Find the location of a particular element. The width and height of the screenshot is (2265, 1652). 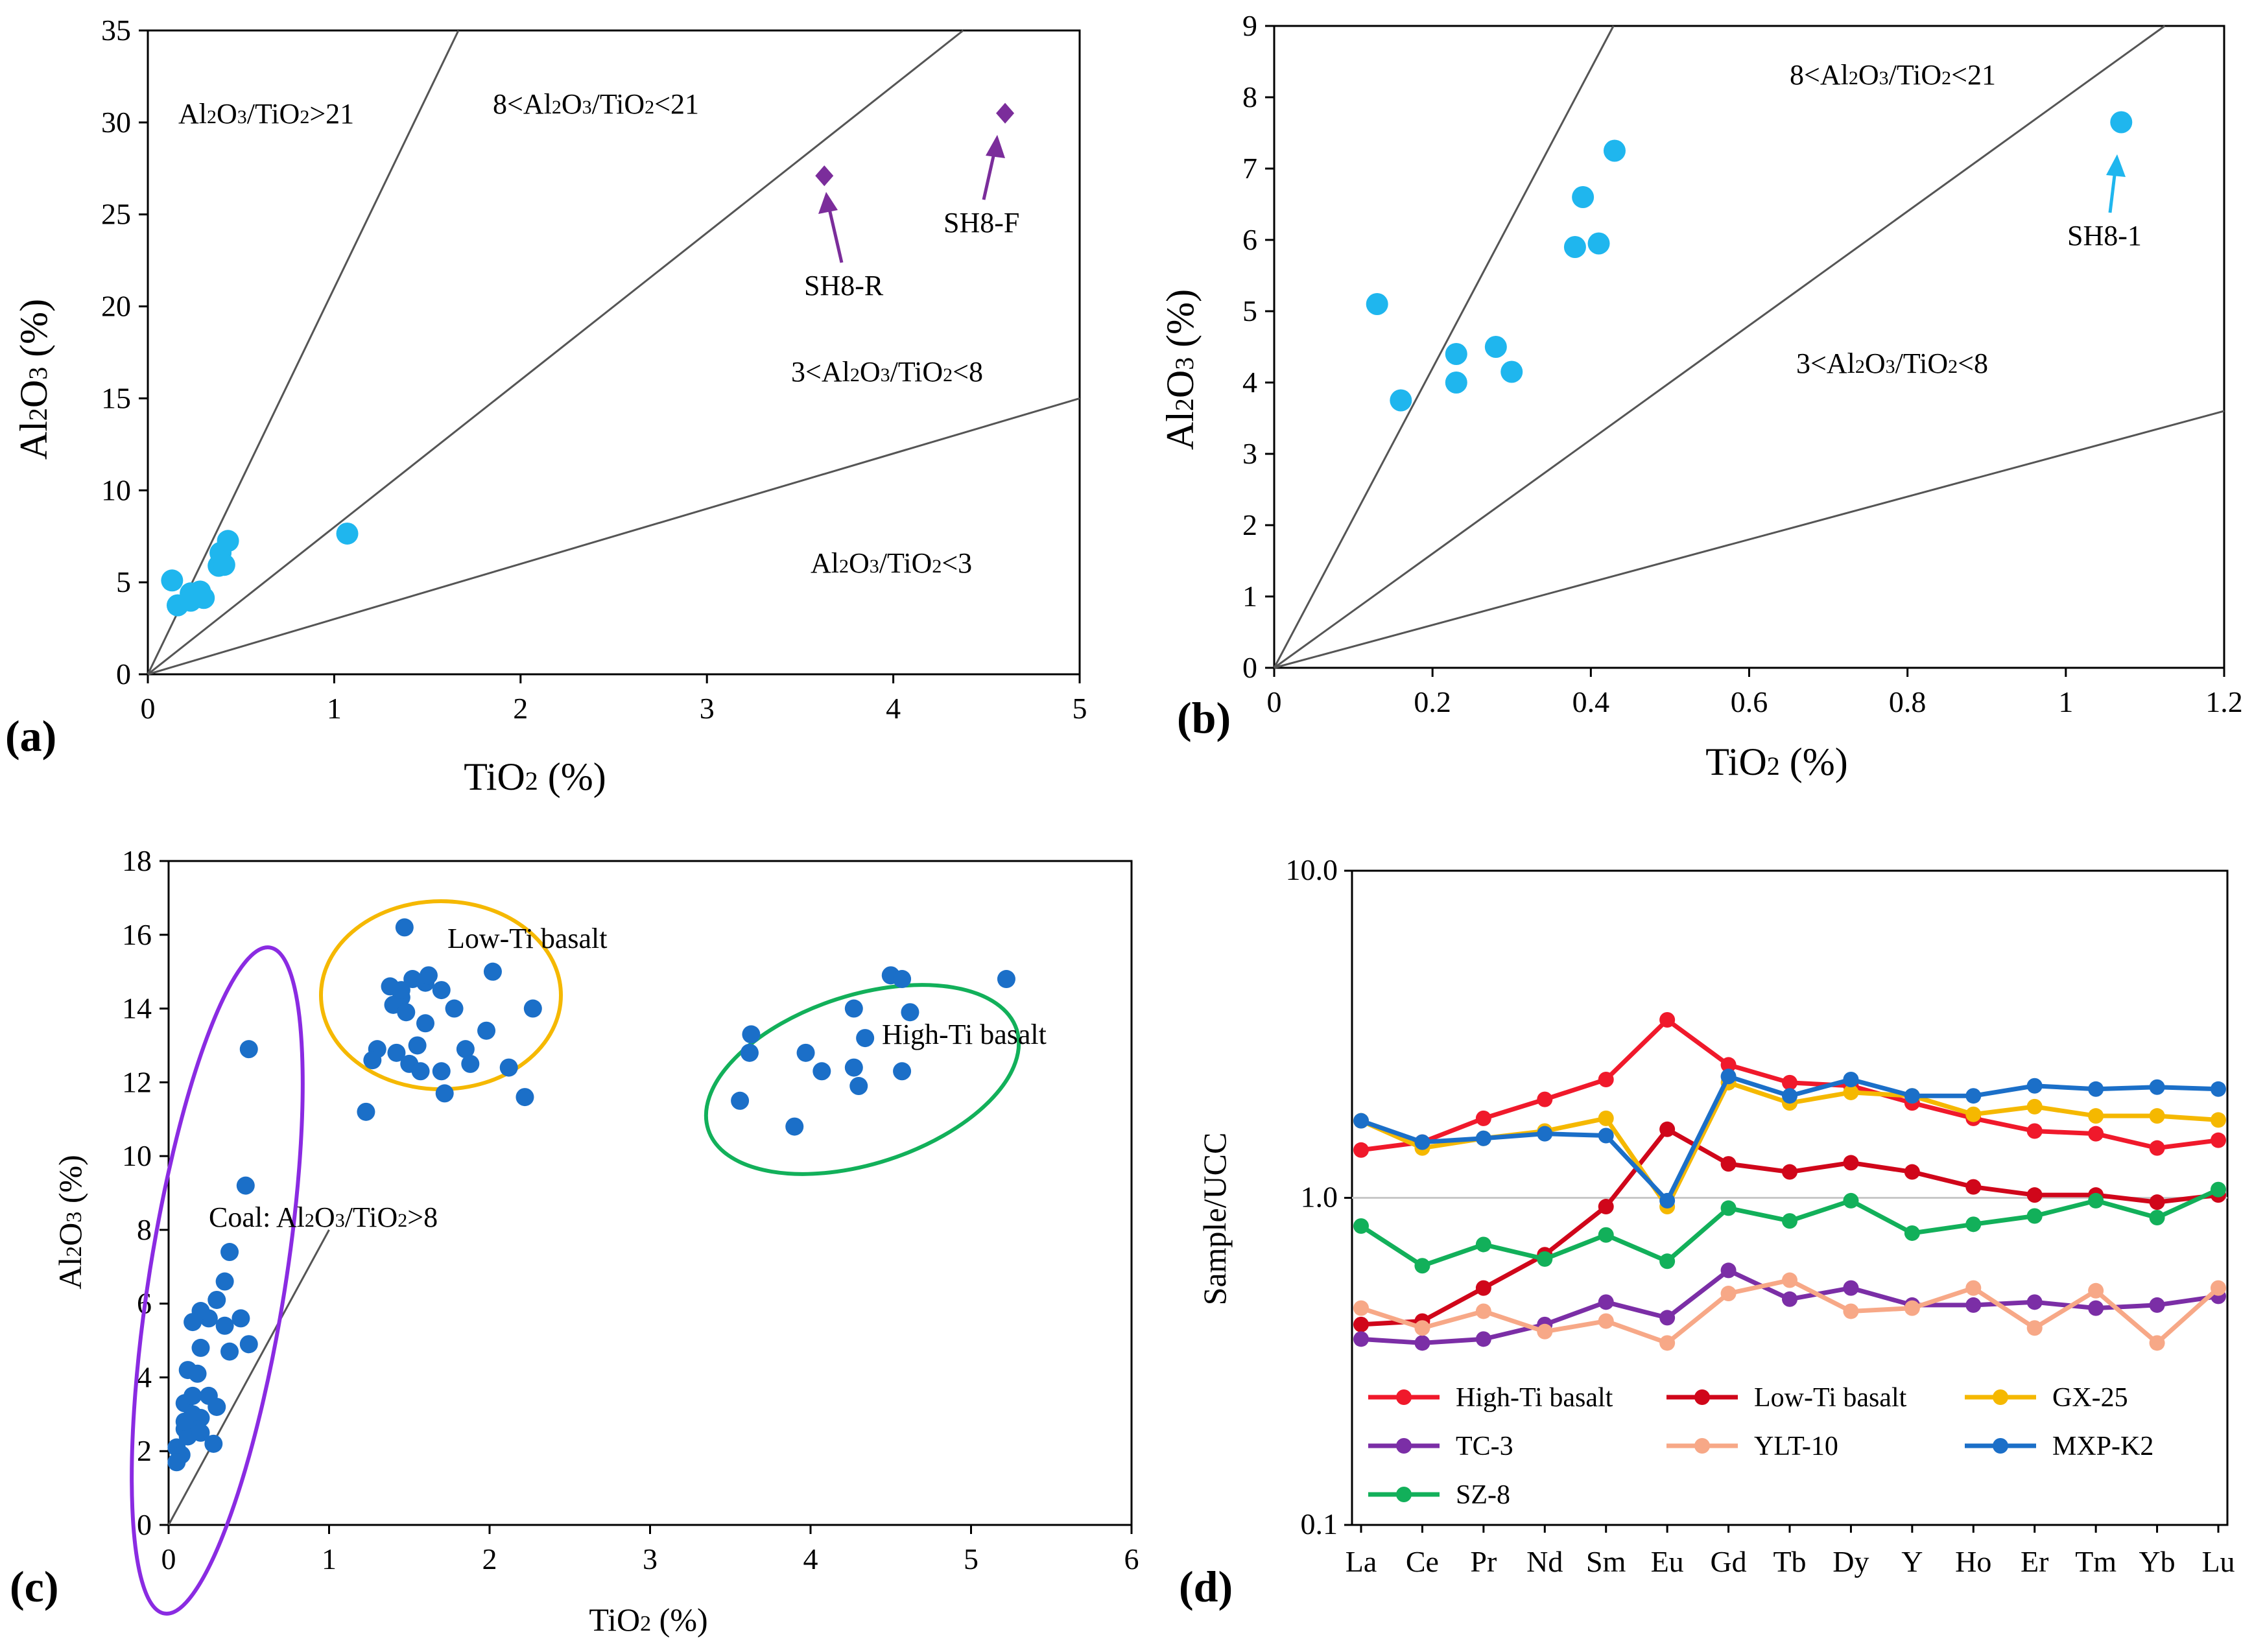

panel-a-xtick-label: 1 is located at coordinates (334, 709).